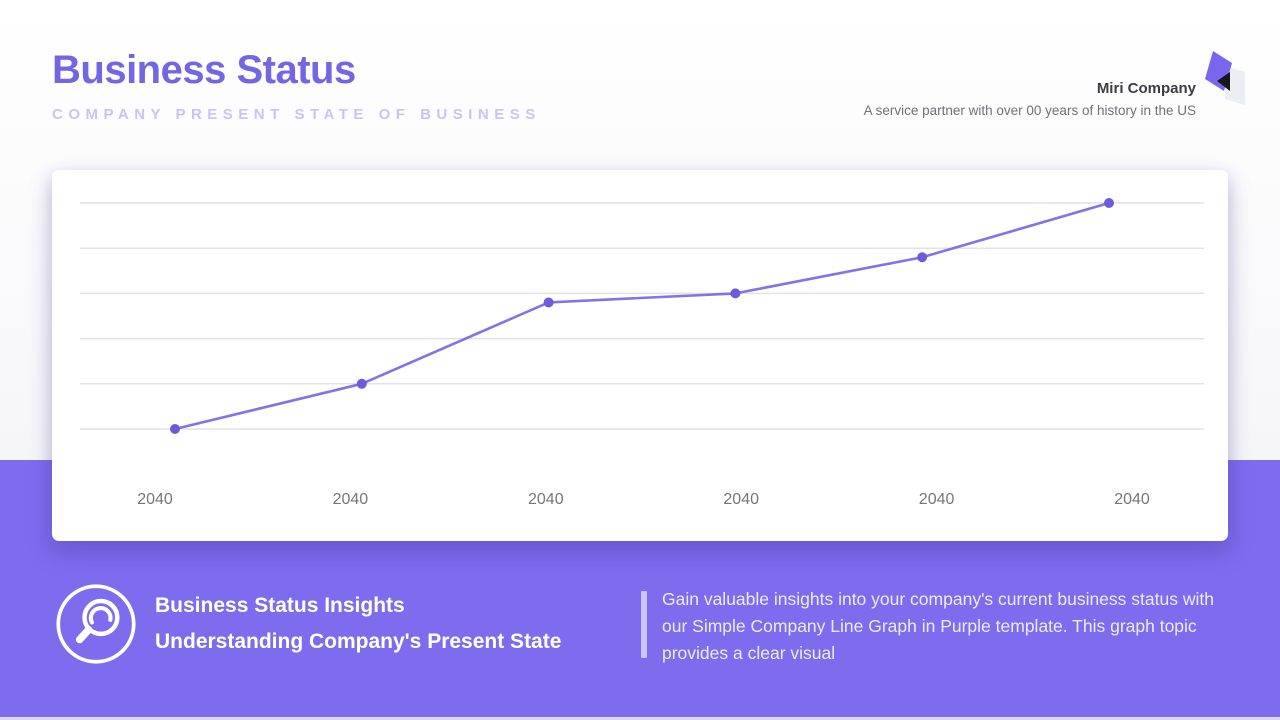 The image size is (1280, 720). Describe the element at coordinates (96, 624) in the screenshot. I see `magnifier-icon` at that location.